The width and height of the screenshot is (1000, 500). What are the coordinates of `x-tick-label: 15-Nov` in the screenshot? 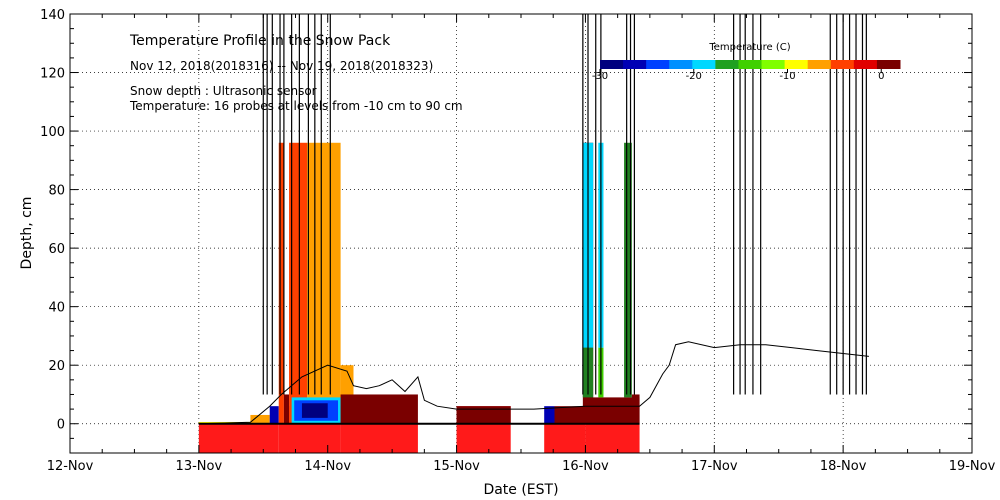 It's located at (456, 466).